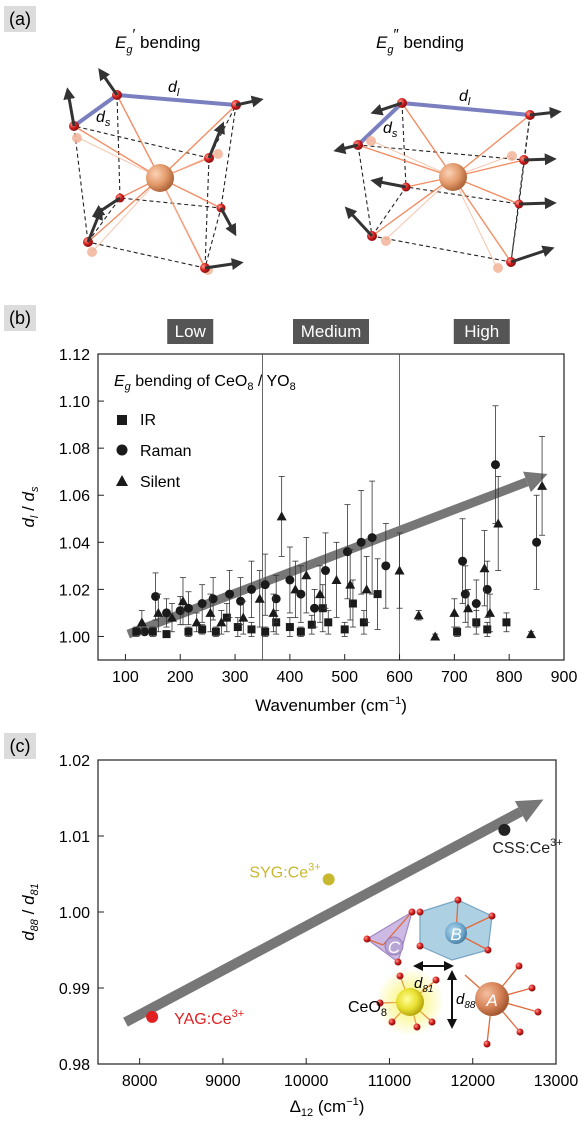  I want to click on panel-a-tag: (a), so click(20, 19).